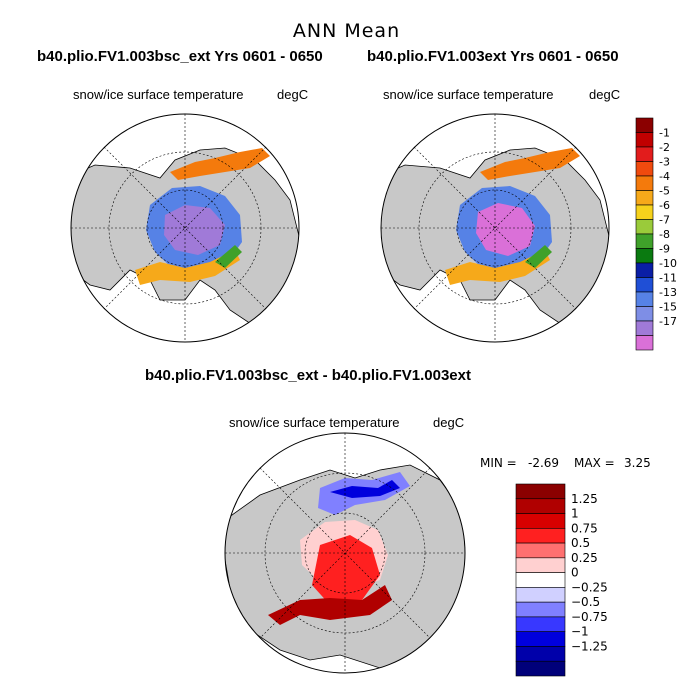 This screenshot has width=693, height=693. I want to click on map-2-gridlines, so click(495, 228).